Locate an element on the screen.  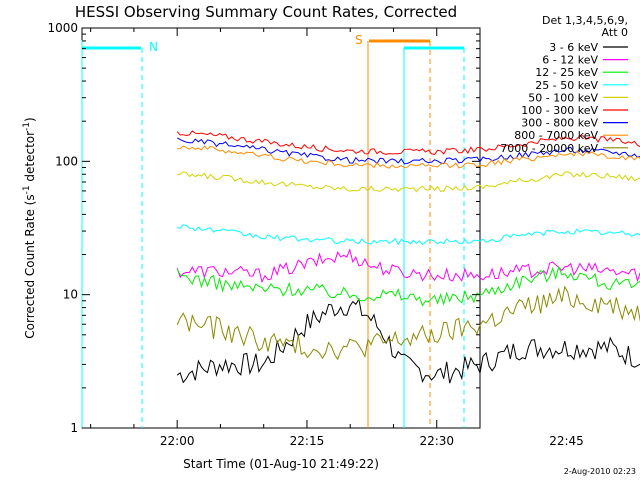
detector-info-line-1: Det 1,3,4,5,6,9, is located at coordinates (585, 20).